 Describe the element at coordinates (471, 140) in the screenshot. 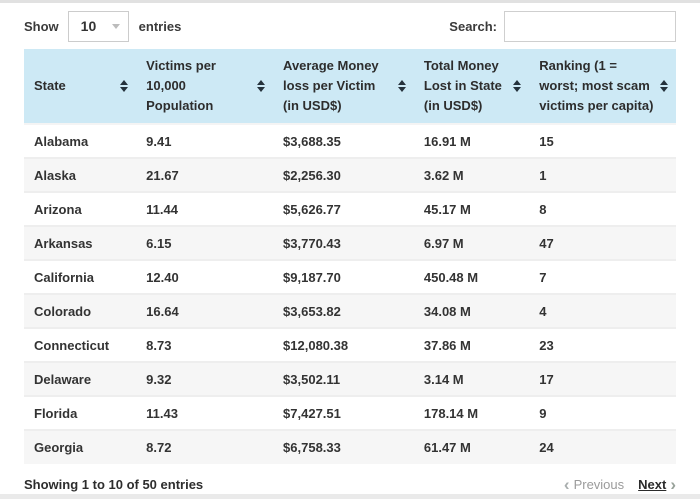

I see `cell-total_lost: 16.91 M` at that location.